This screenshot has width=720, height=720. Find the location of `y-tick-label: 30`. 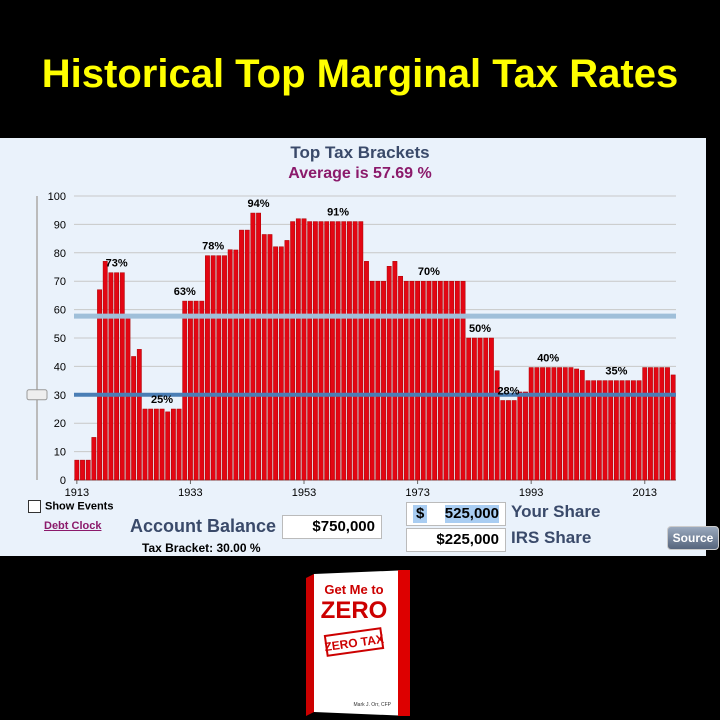

y-tick-label: 30 is located at coordinates (60, 396).